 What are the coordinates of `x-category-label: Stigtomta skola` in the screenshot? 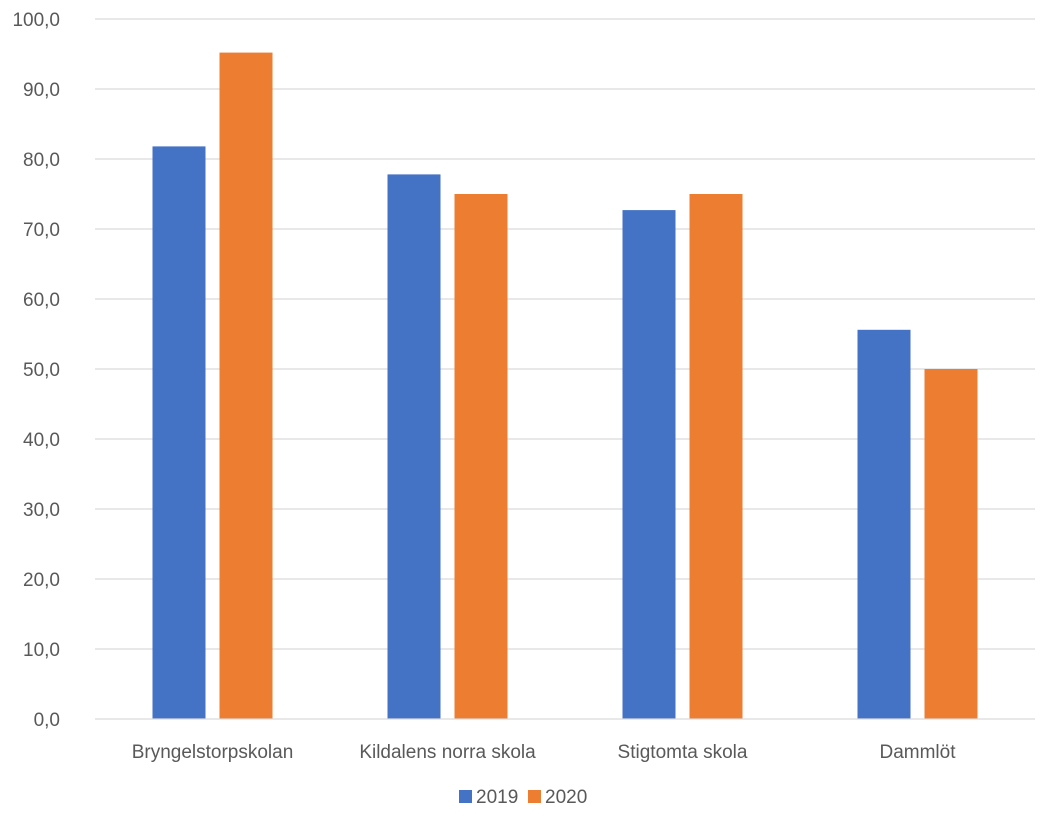 It's located at (683, 752).